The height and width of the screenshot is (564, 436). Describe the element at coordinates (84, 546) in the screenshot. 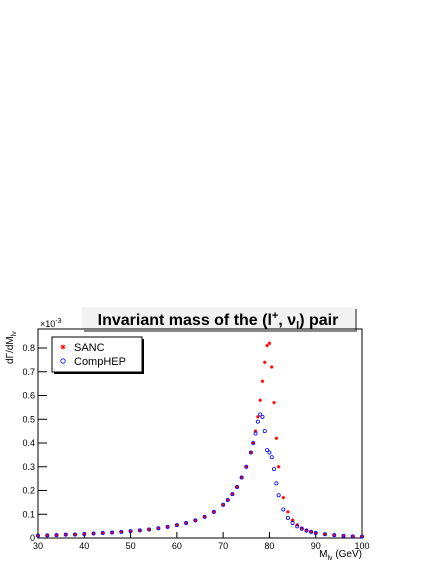

I see `x-tick-label: 40` at that location.